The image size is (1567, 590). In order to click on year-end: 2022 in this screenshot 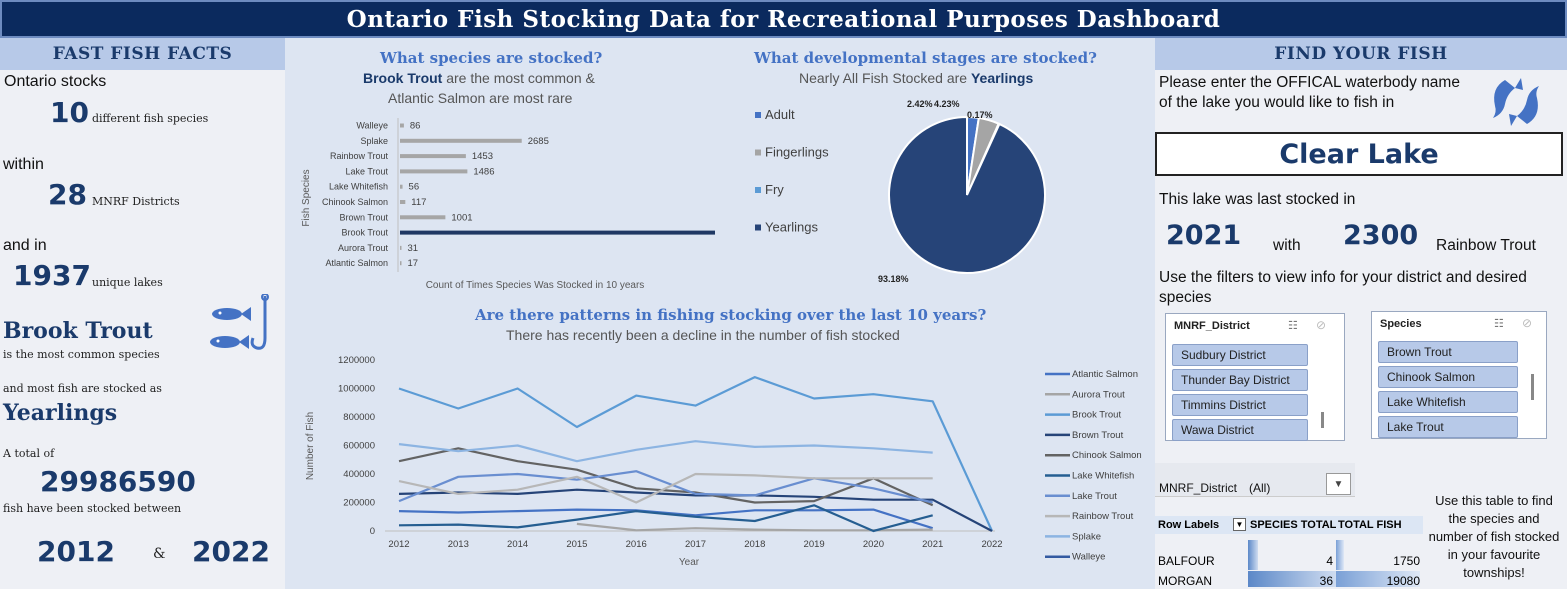, I will do `click(231, 551)`.